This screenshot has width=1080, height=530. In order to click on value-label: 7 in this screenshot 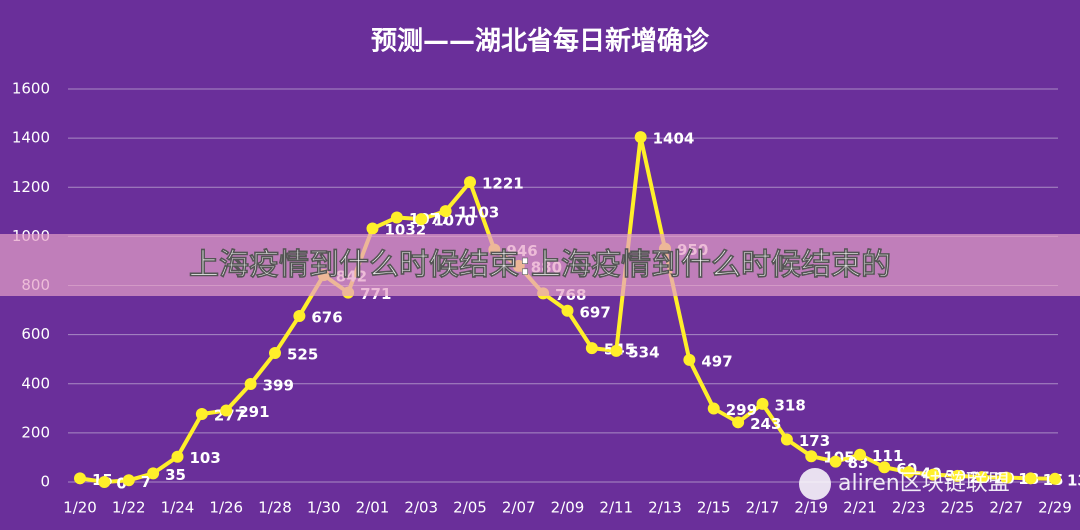, I will do `click(146, 482)`.